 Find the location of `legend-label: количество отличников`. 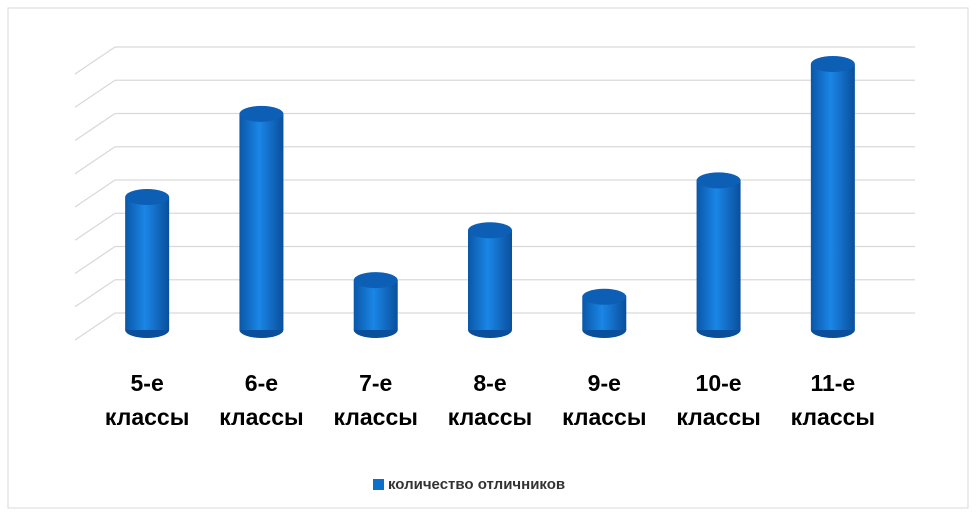

legend-label: количество отличников is located at coordinates (477, 484).